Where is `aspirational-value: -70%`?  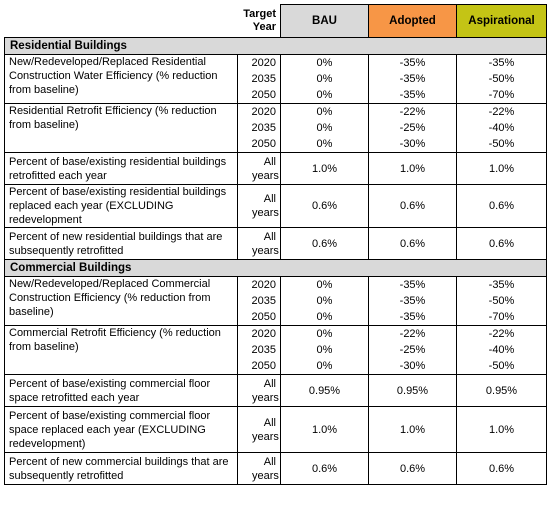
aspirational-value: -70% is located at coordinates (501, 95).